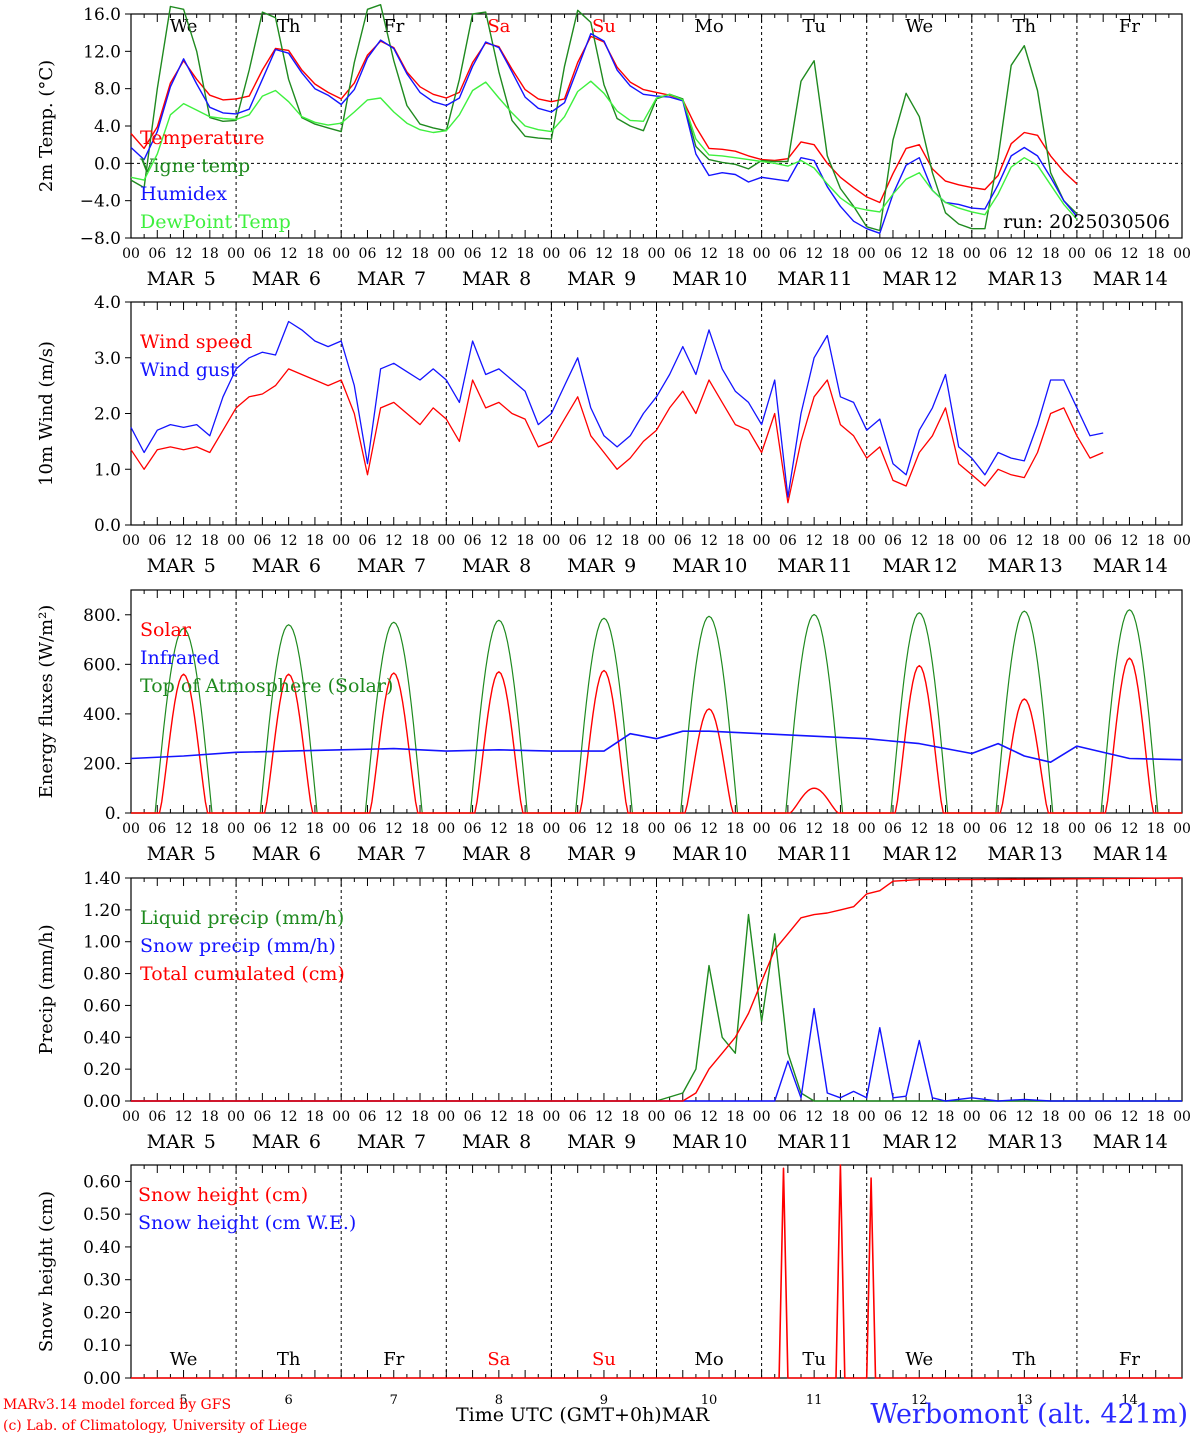 The image size is (1194, 1440). Describe the element at coordinates (1029, 1414) in the screenshot. I see `station-name: Werbomont (alt. 421m)` at that location.